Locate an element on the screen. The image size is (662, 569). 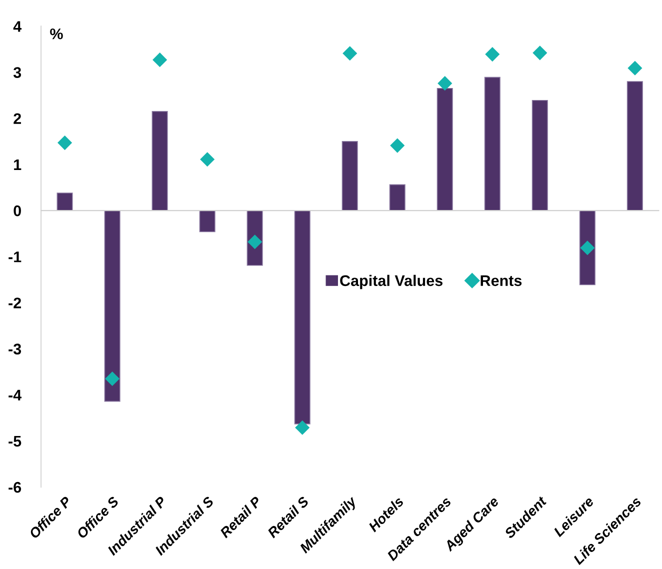
legend-label: Capital Values is located at coordinates (391, 282).